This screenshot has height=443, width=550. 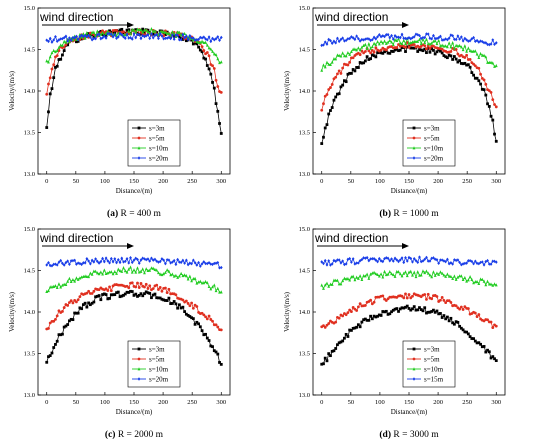 I want to click on wind-direction-label: wind direction, so click(x=76, y=238).